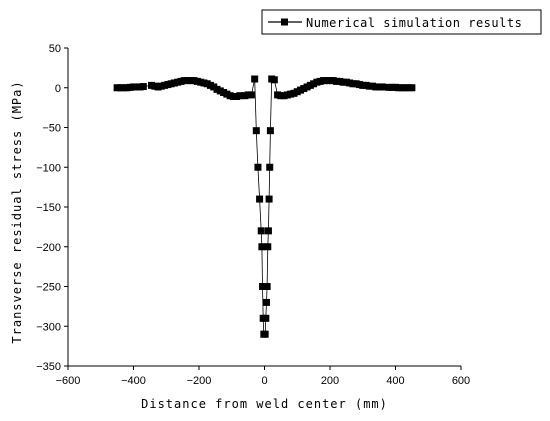 Image resolution: width=550 pixels, height=421 pixels. Describe the element at coordinates (68, 381) in the screenshot. I see `x-tick-label: −600` at that location.